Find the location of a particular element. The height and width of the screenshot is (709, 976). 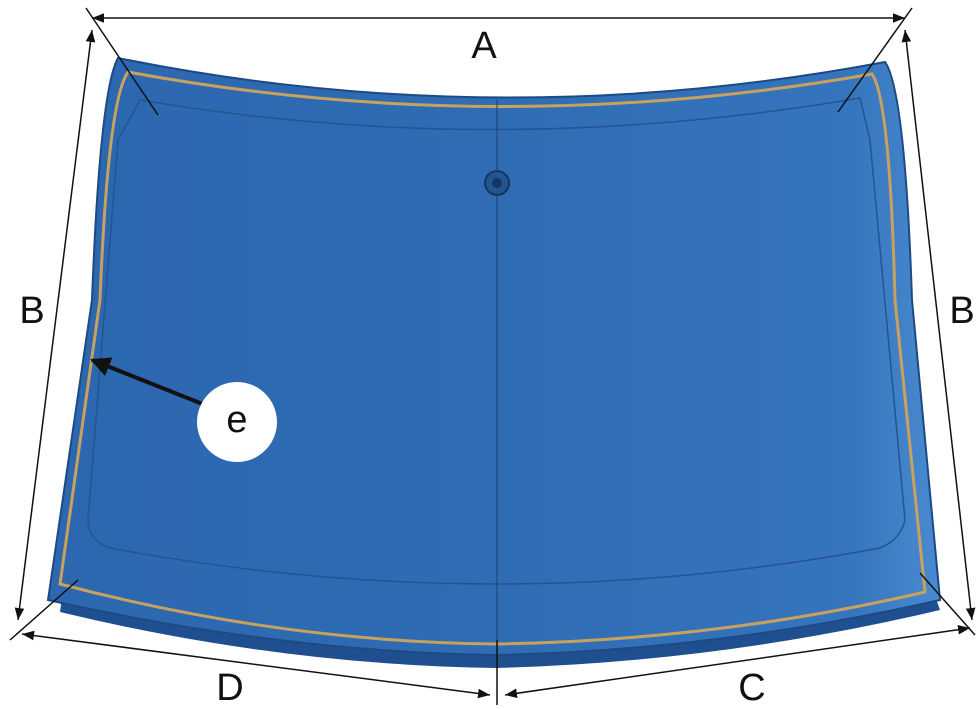

label-e: e is located at coordinates (236, 420).